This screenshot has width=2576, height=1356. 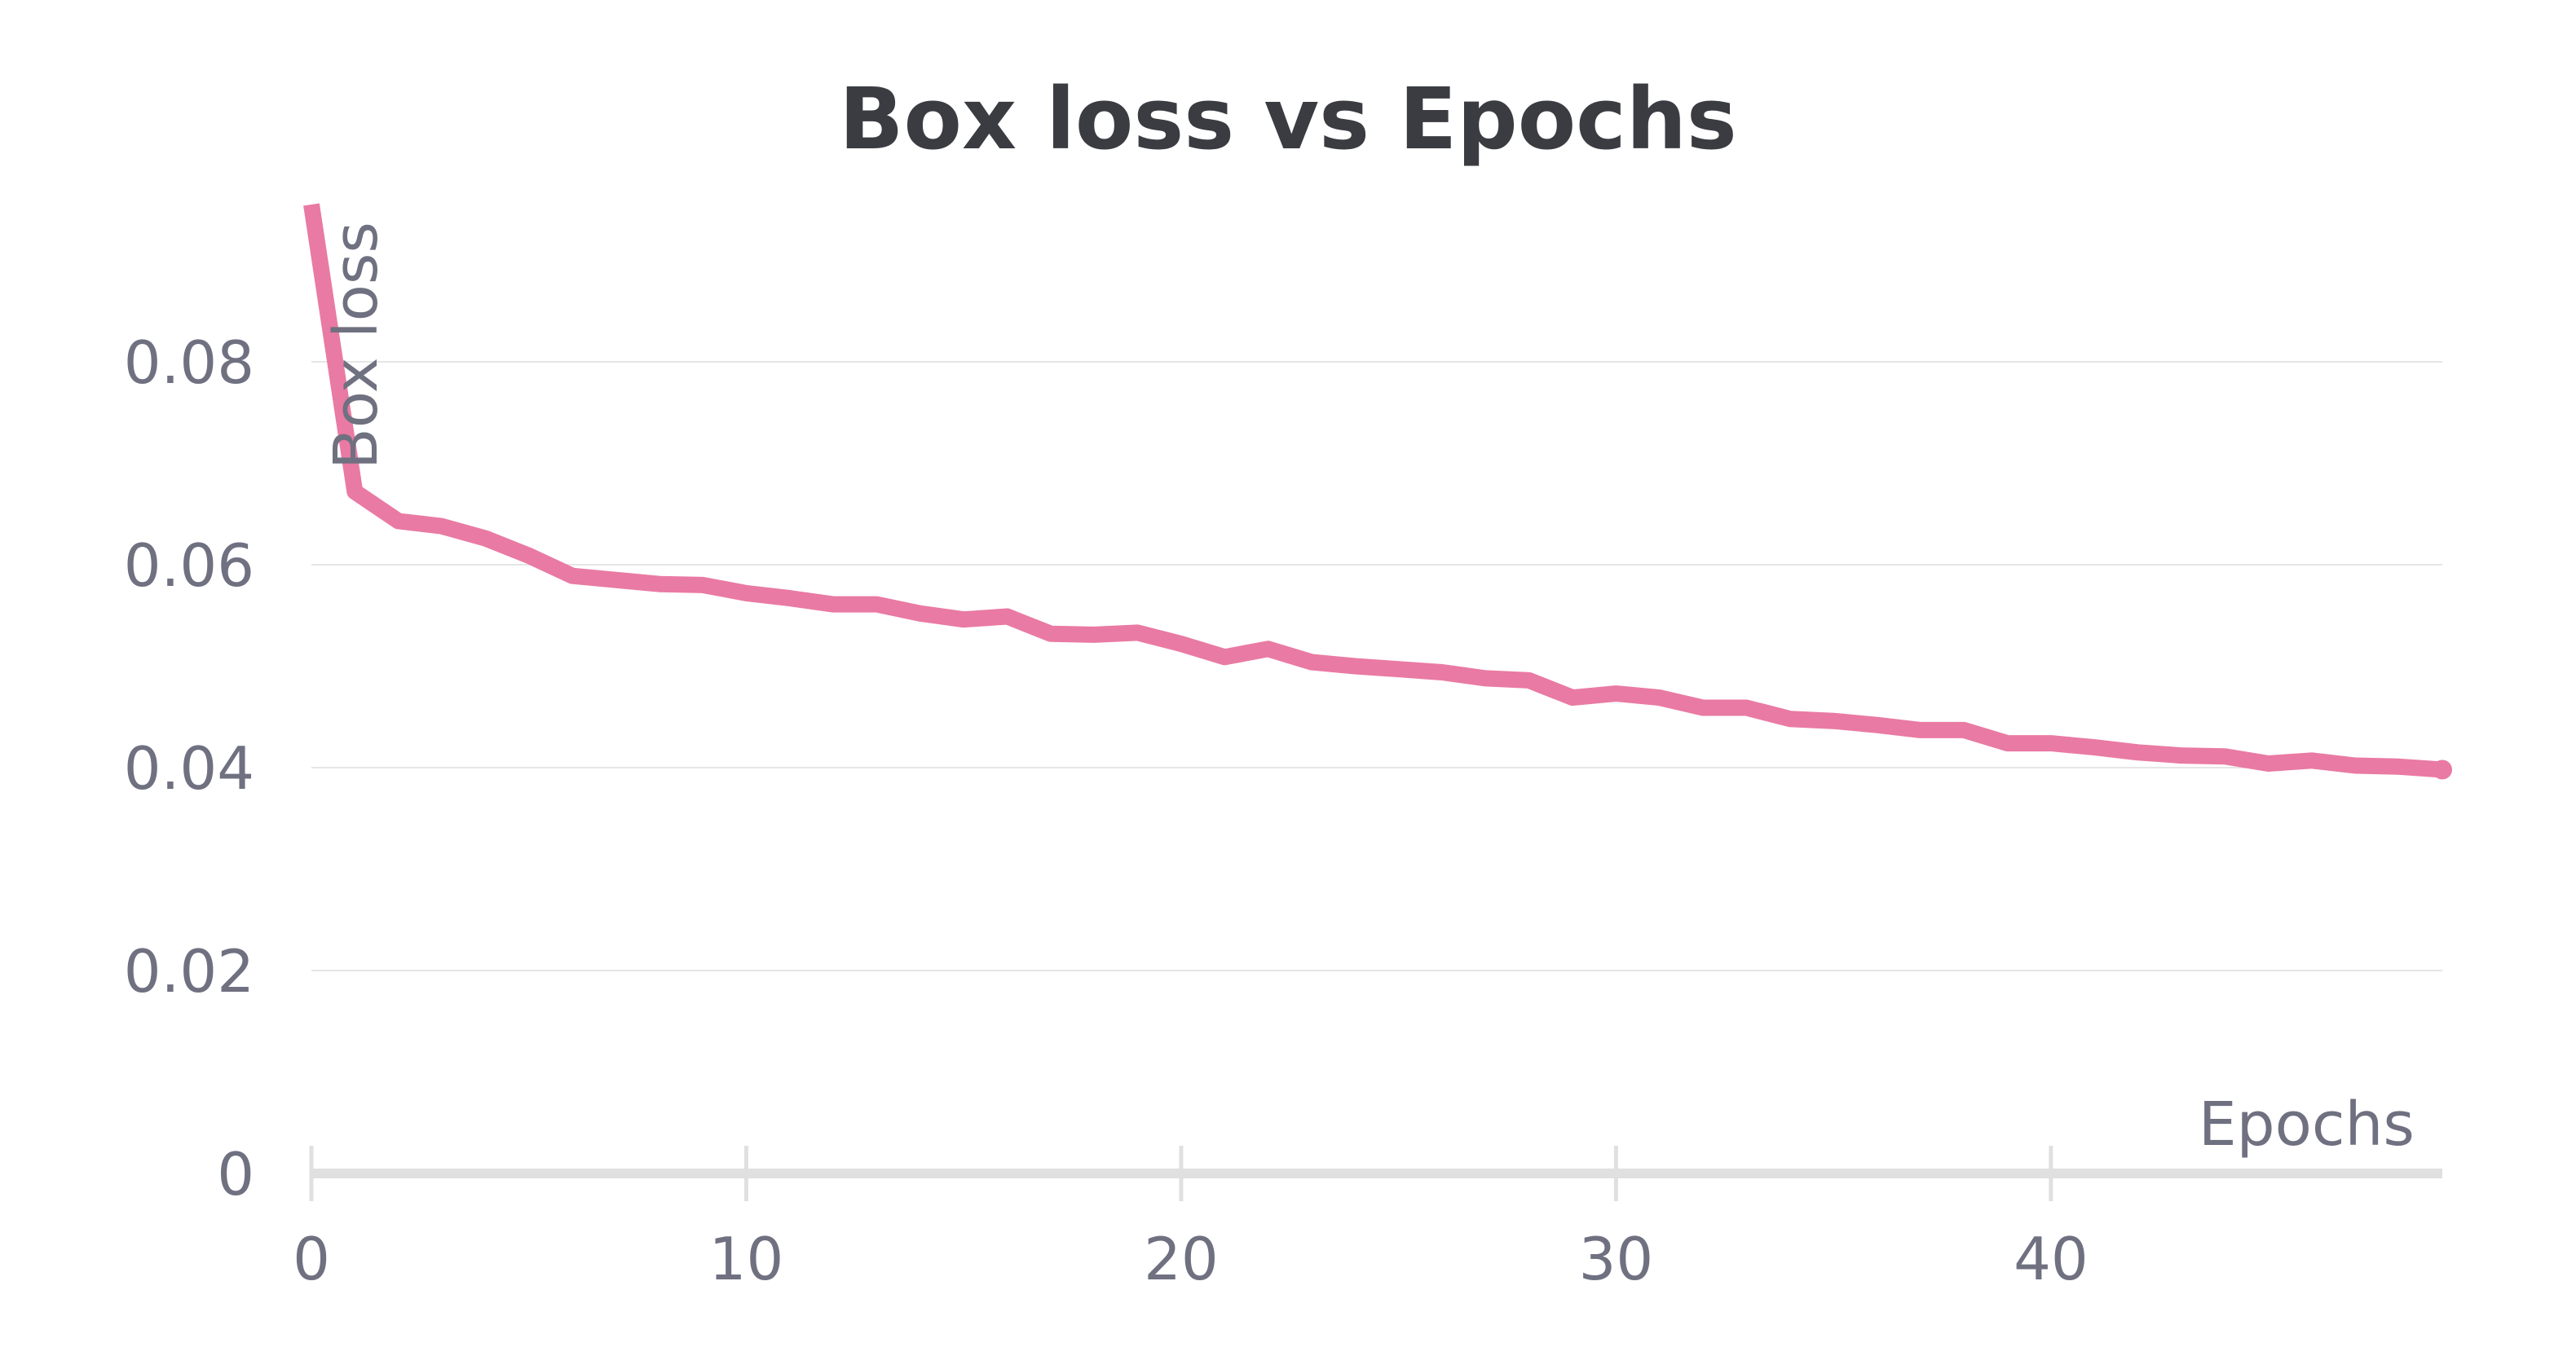 I want to click on x-tick-label: 0, so click(x=311, y=1259).